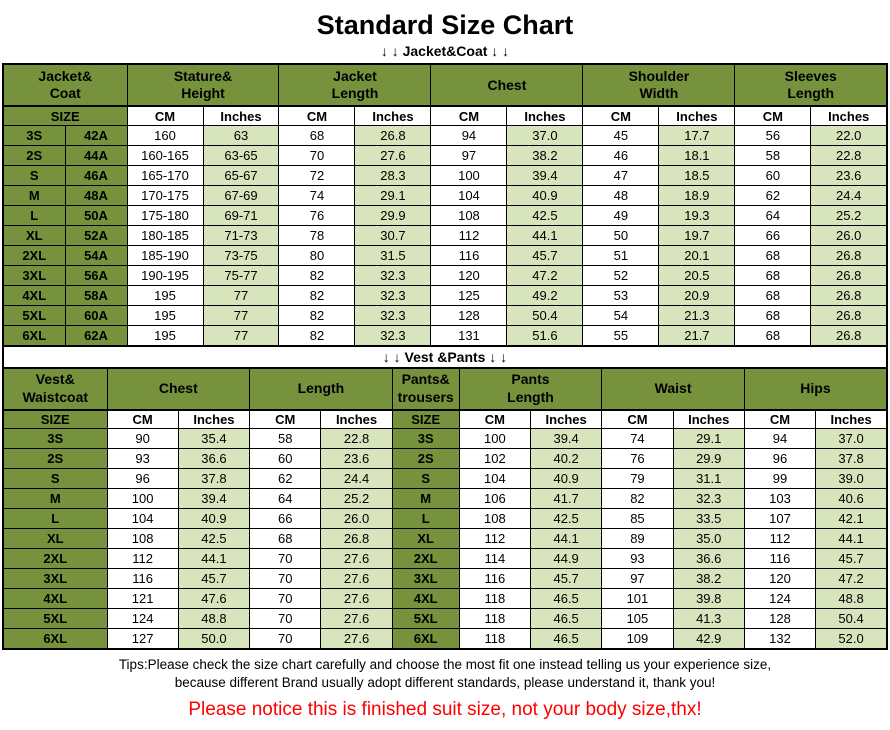  I want to click on inches-value-cell: 17.7, so click(697, 135).